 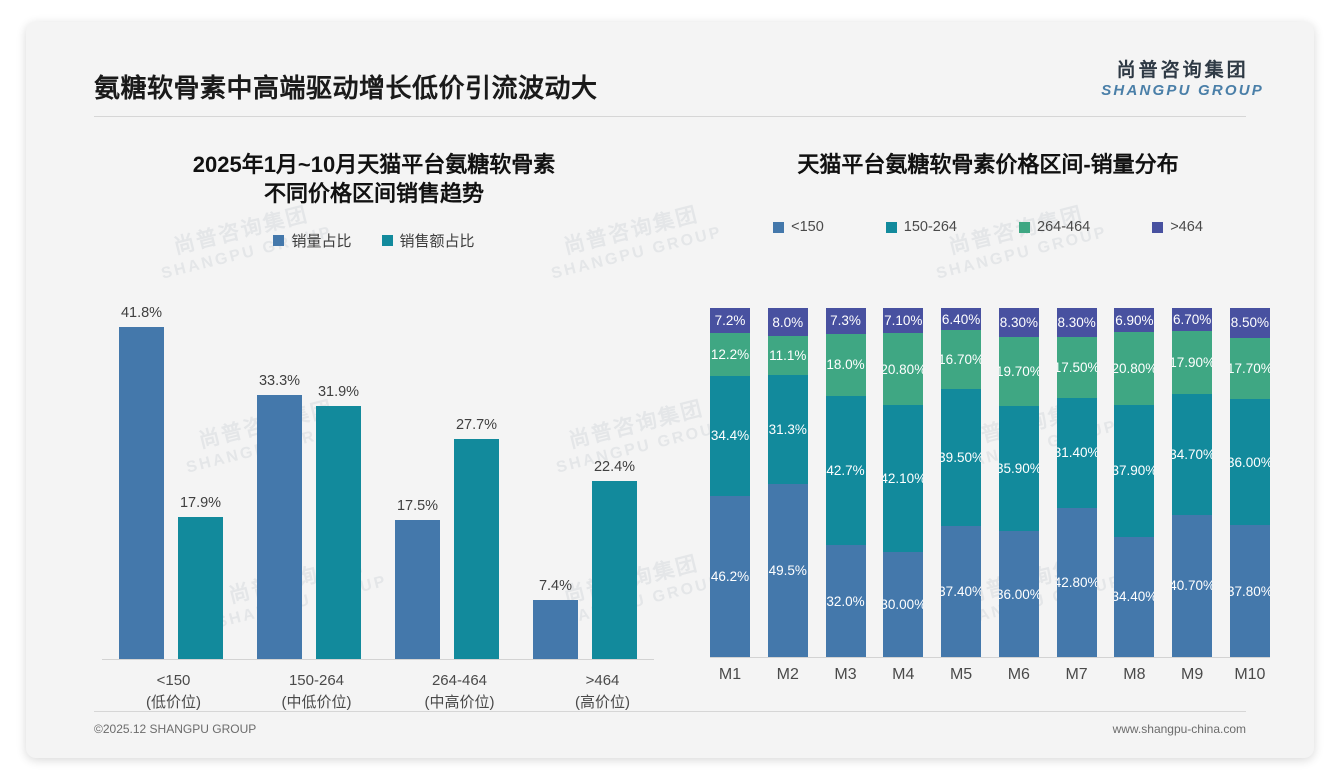 I want to click on x-axis-label-tier: (中高价位), so click(x=459, y=702).